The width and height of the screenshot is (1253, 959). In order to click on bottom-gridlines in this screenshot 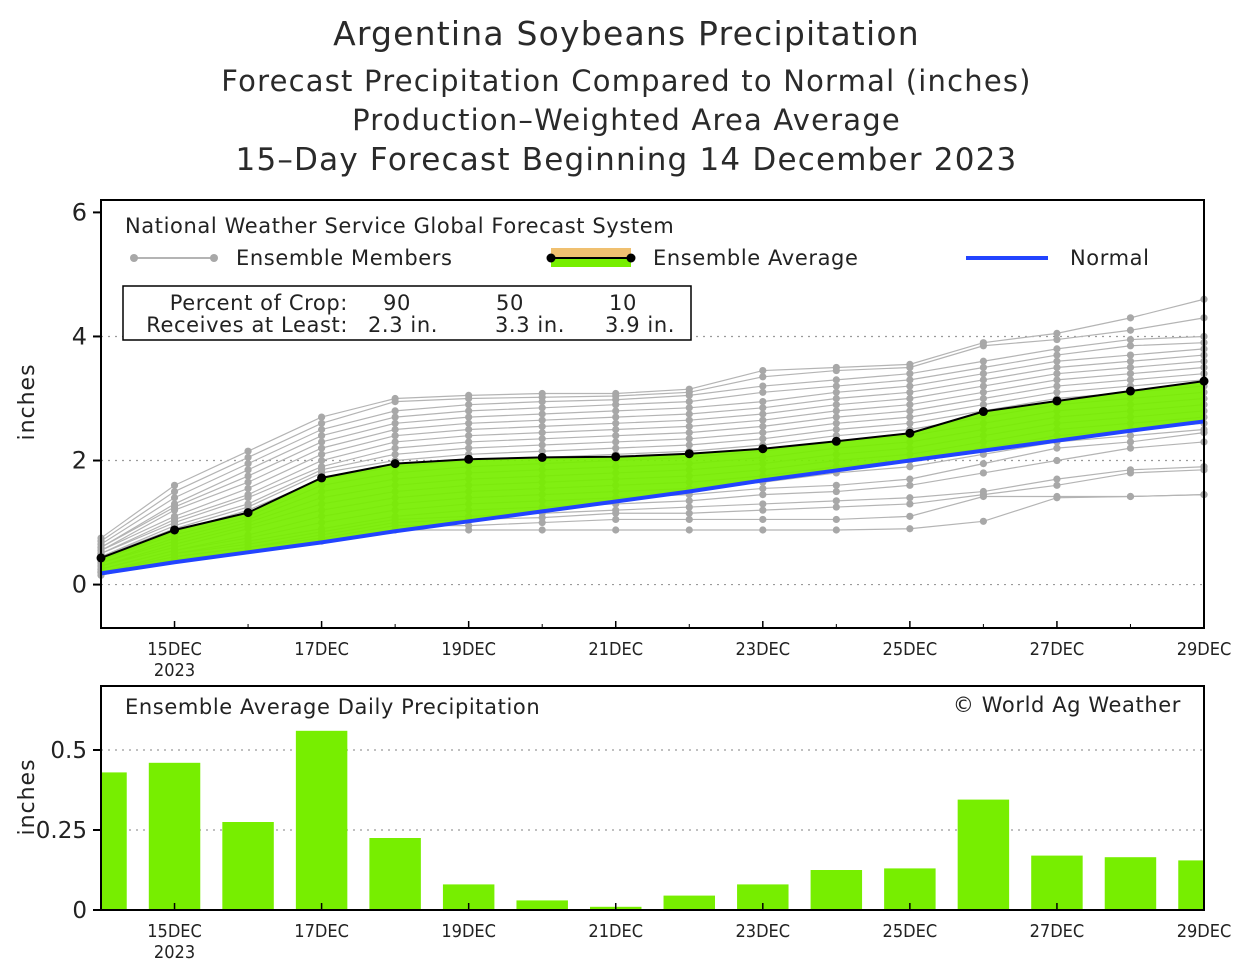, I will do `click(652, 790)`.